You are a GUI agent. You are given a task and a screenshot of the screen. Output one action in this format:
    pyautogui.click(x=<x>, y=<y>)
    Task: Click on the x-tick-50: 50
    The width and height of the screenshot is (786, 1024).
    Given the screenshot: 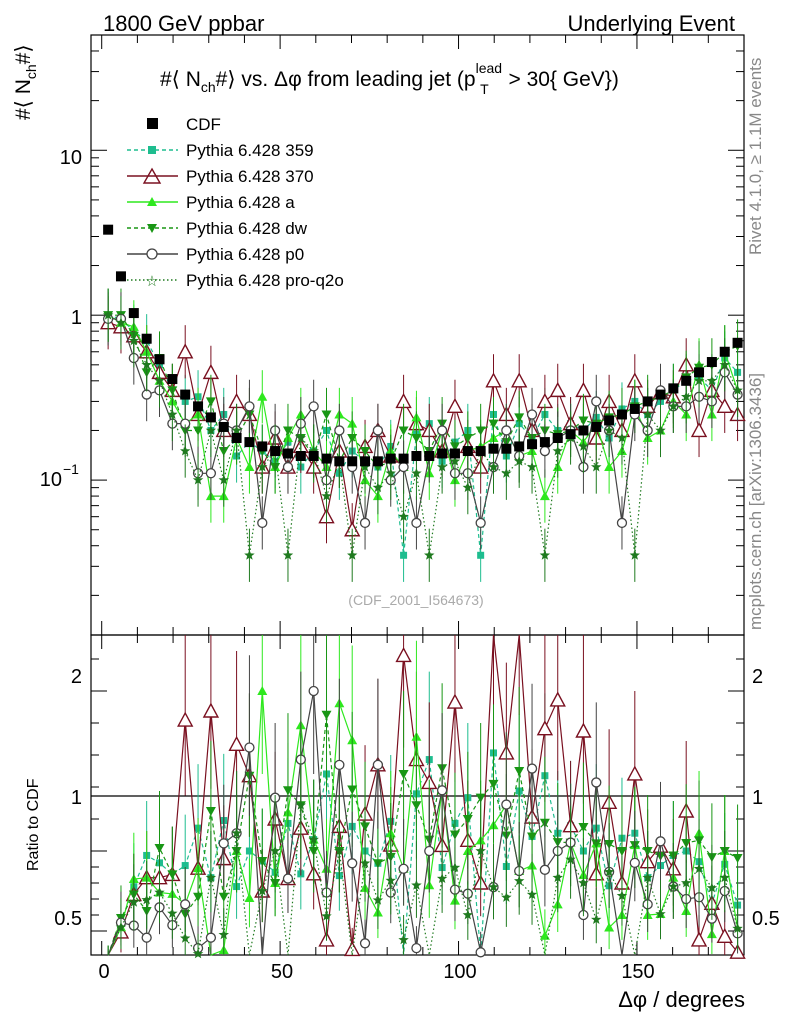 What is the action you would take?
    pyautogui.click(x=282, y=972)
    